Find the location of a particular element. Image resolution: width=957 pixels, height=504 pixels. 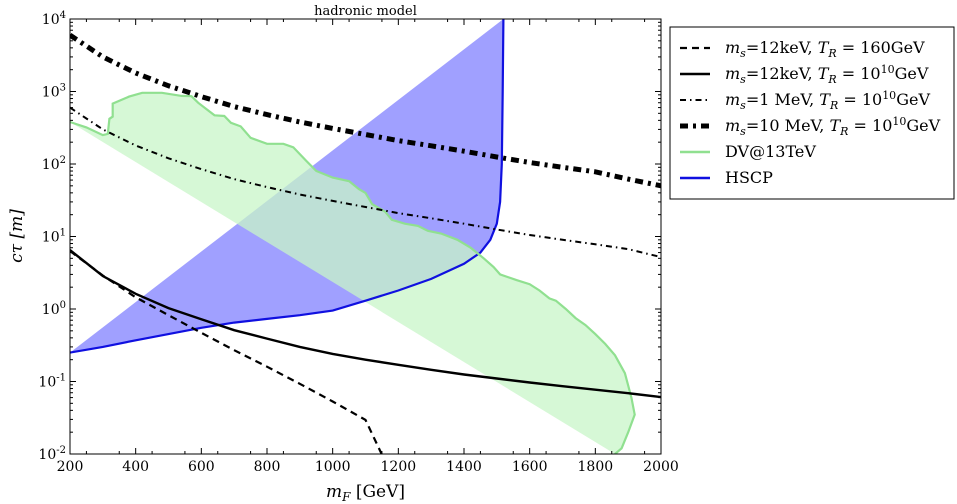

legend-frame is located at coordinates (812, 113).